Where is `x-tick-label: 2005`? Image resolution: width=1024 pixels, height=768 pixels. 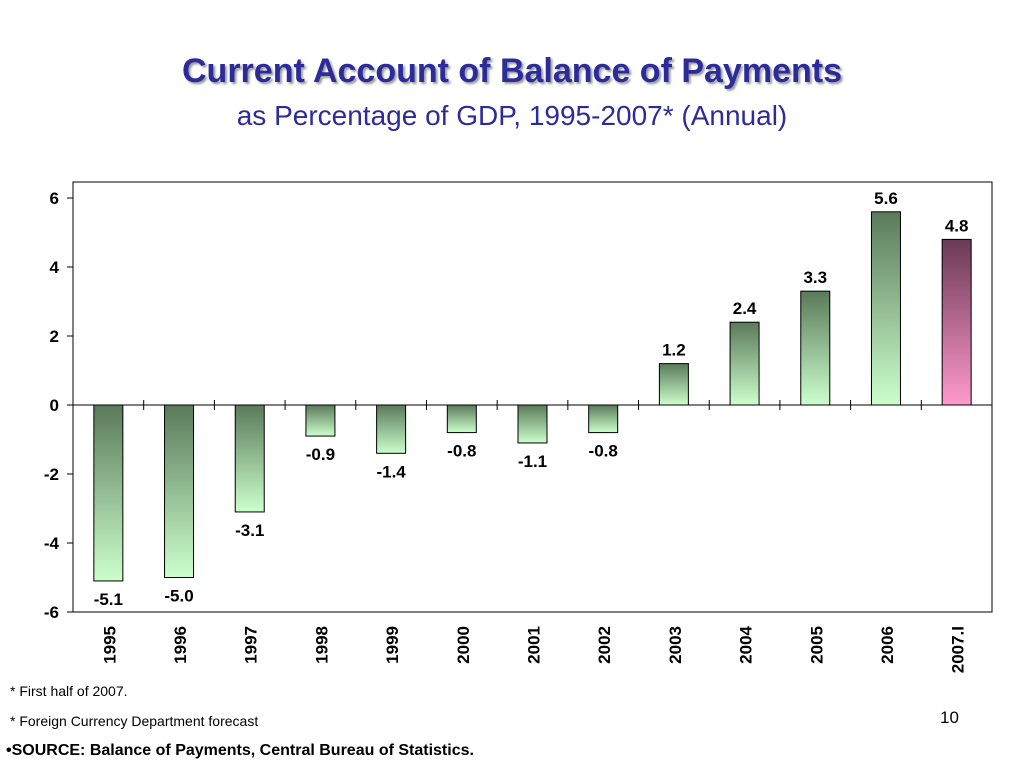
x-tick-label: 2005 is located at coordinates (816, 645).